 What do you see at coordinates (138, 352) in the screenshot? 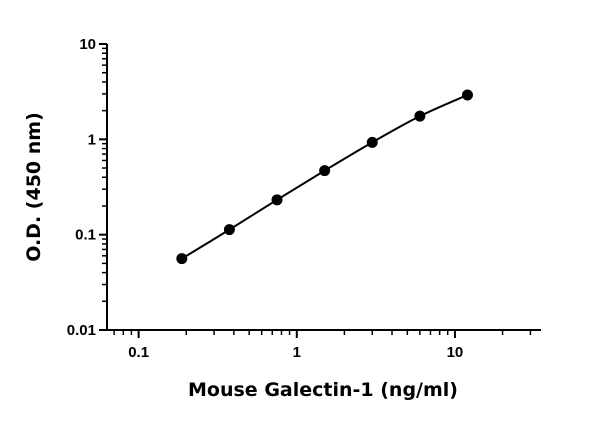
I see `x-tick-label: 0.1` at bounding box center [138, 352].